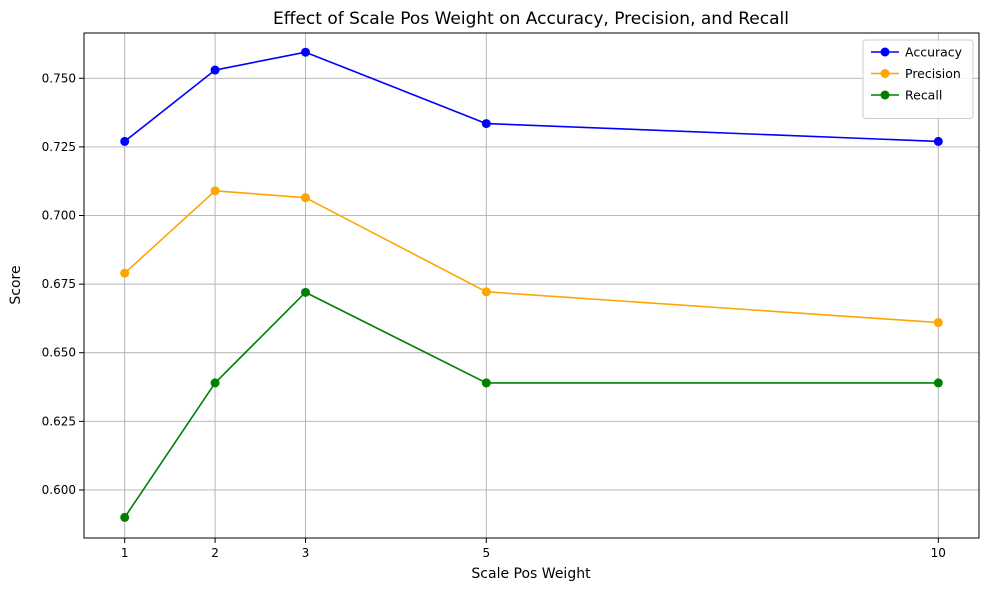  I want to click on x-axis-ticks: 1 2 3 5 10, so click(533, 549).